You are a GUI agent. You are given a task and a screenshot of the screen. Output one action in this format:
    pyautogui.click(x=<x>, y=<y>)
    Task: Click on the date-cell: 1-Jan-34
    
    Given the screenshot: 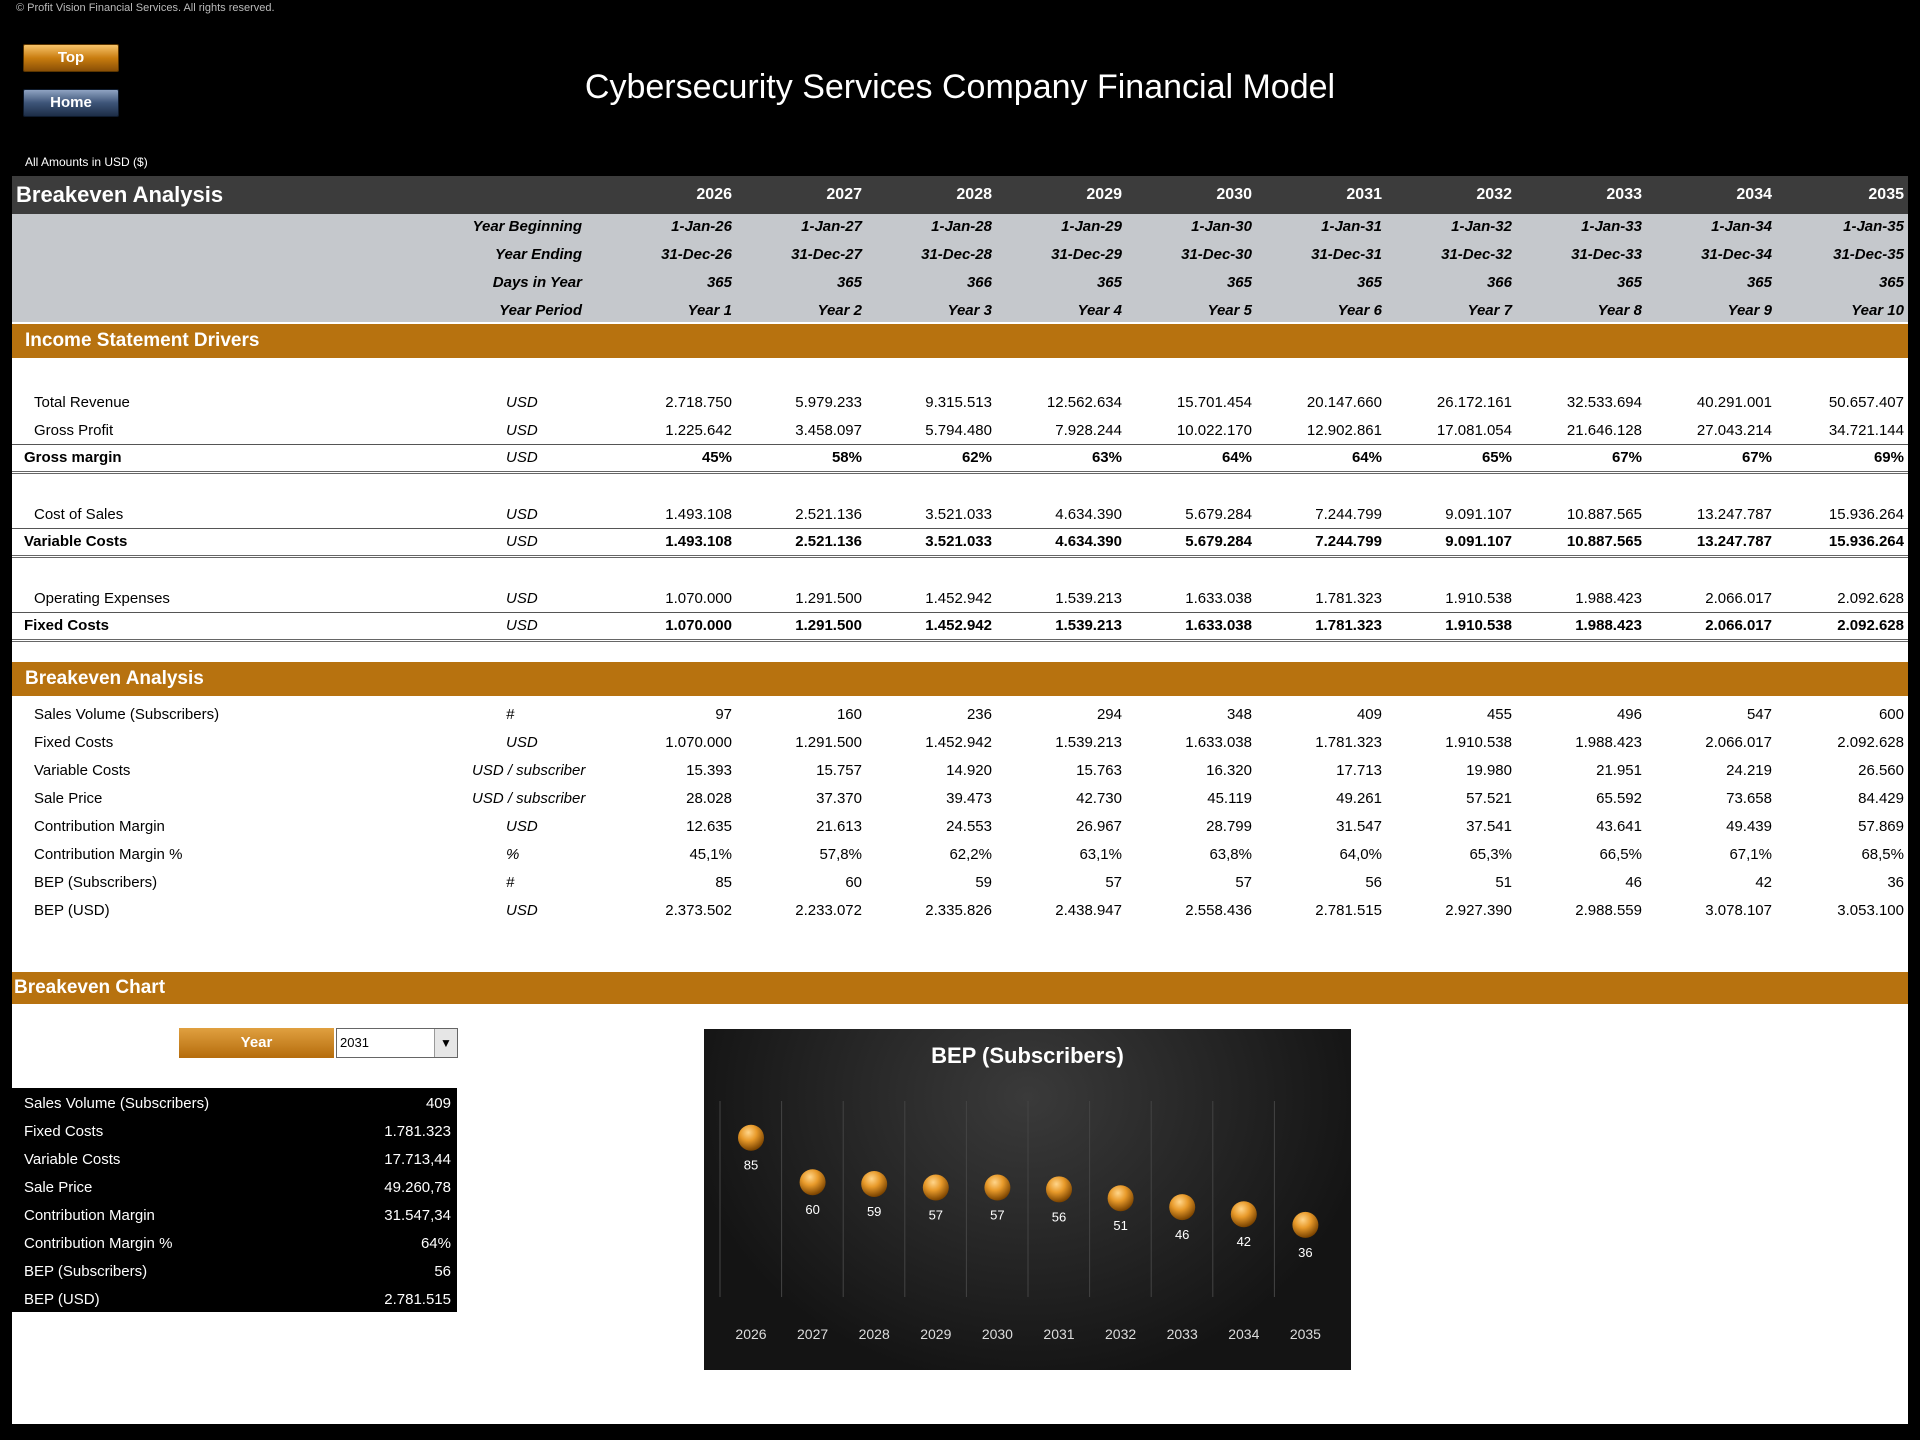 What is the action you would take?
    pyautogui.click(x=1741, y=226)
    